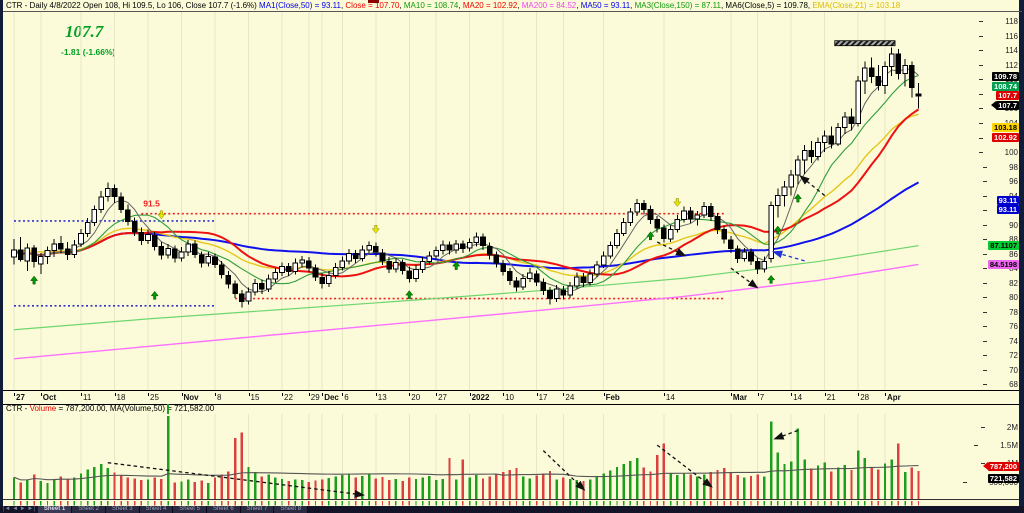  Describe the element at coordinates (1000, 341) in the screenshot. I see `price-tick: 74` at that location.